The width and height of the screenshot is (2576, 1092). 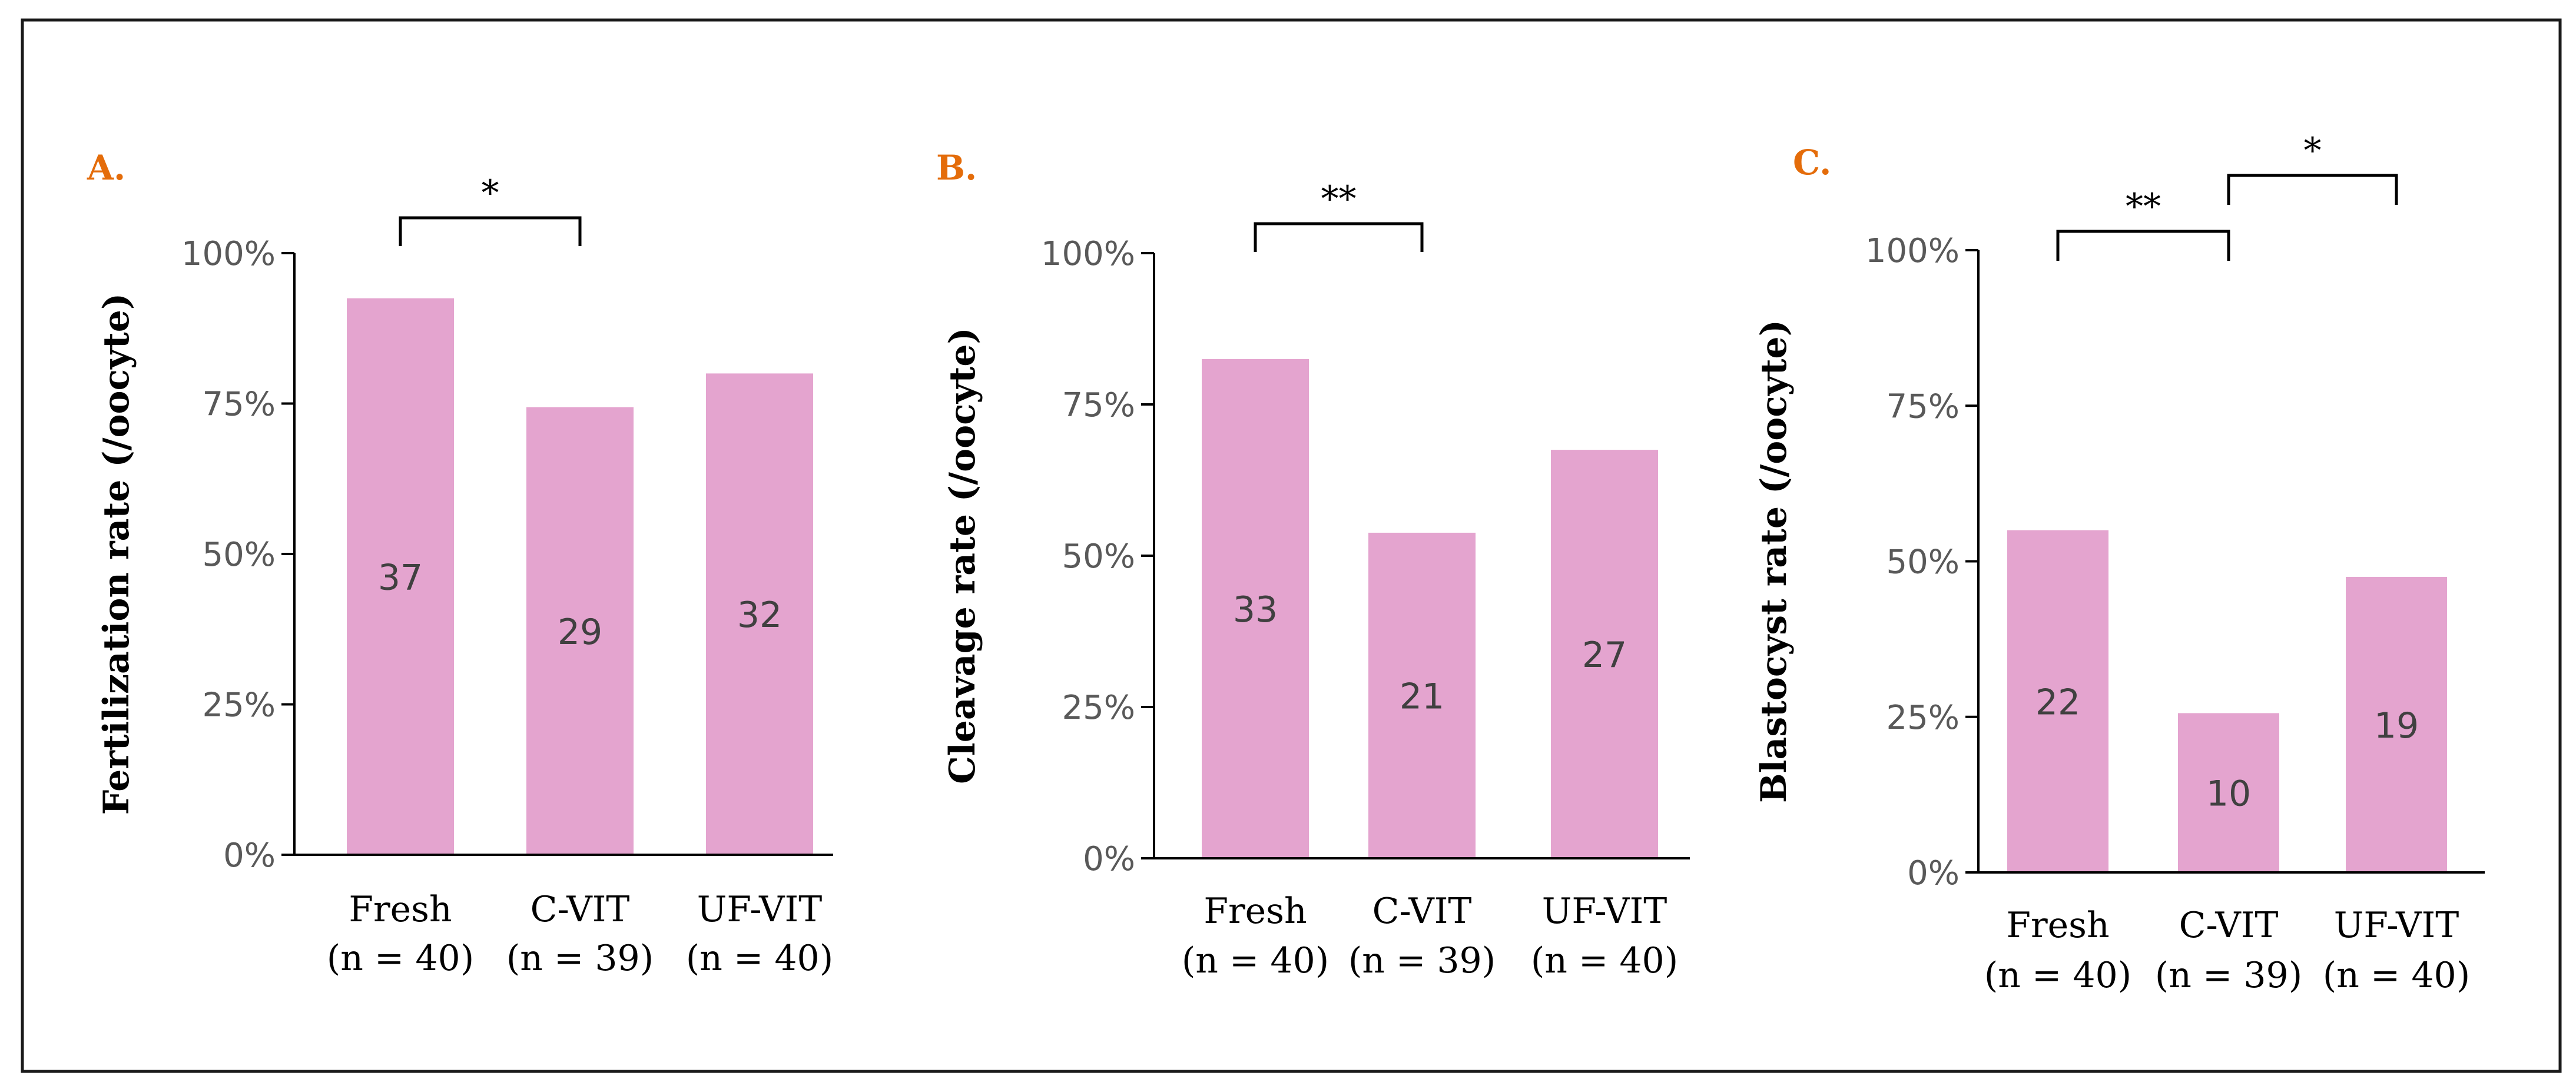 I want to click on bar-value-label: 27, so click(x=1604, y=655).